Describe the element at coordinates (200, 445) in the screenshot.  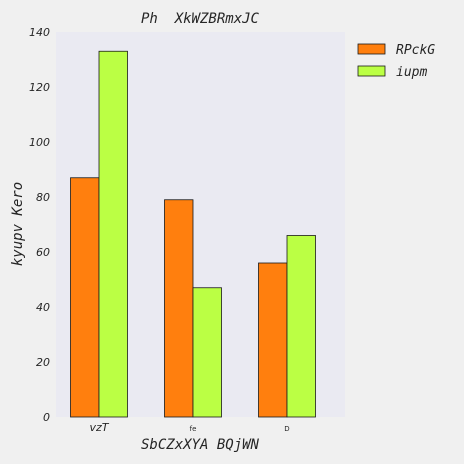
I see `x-axis-label: SbCZxXYA BQjWN` at that location.